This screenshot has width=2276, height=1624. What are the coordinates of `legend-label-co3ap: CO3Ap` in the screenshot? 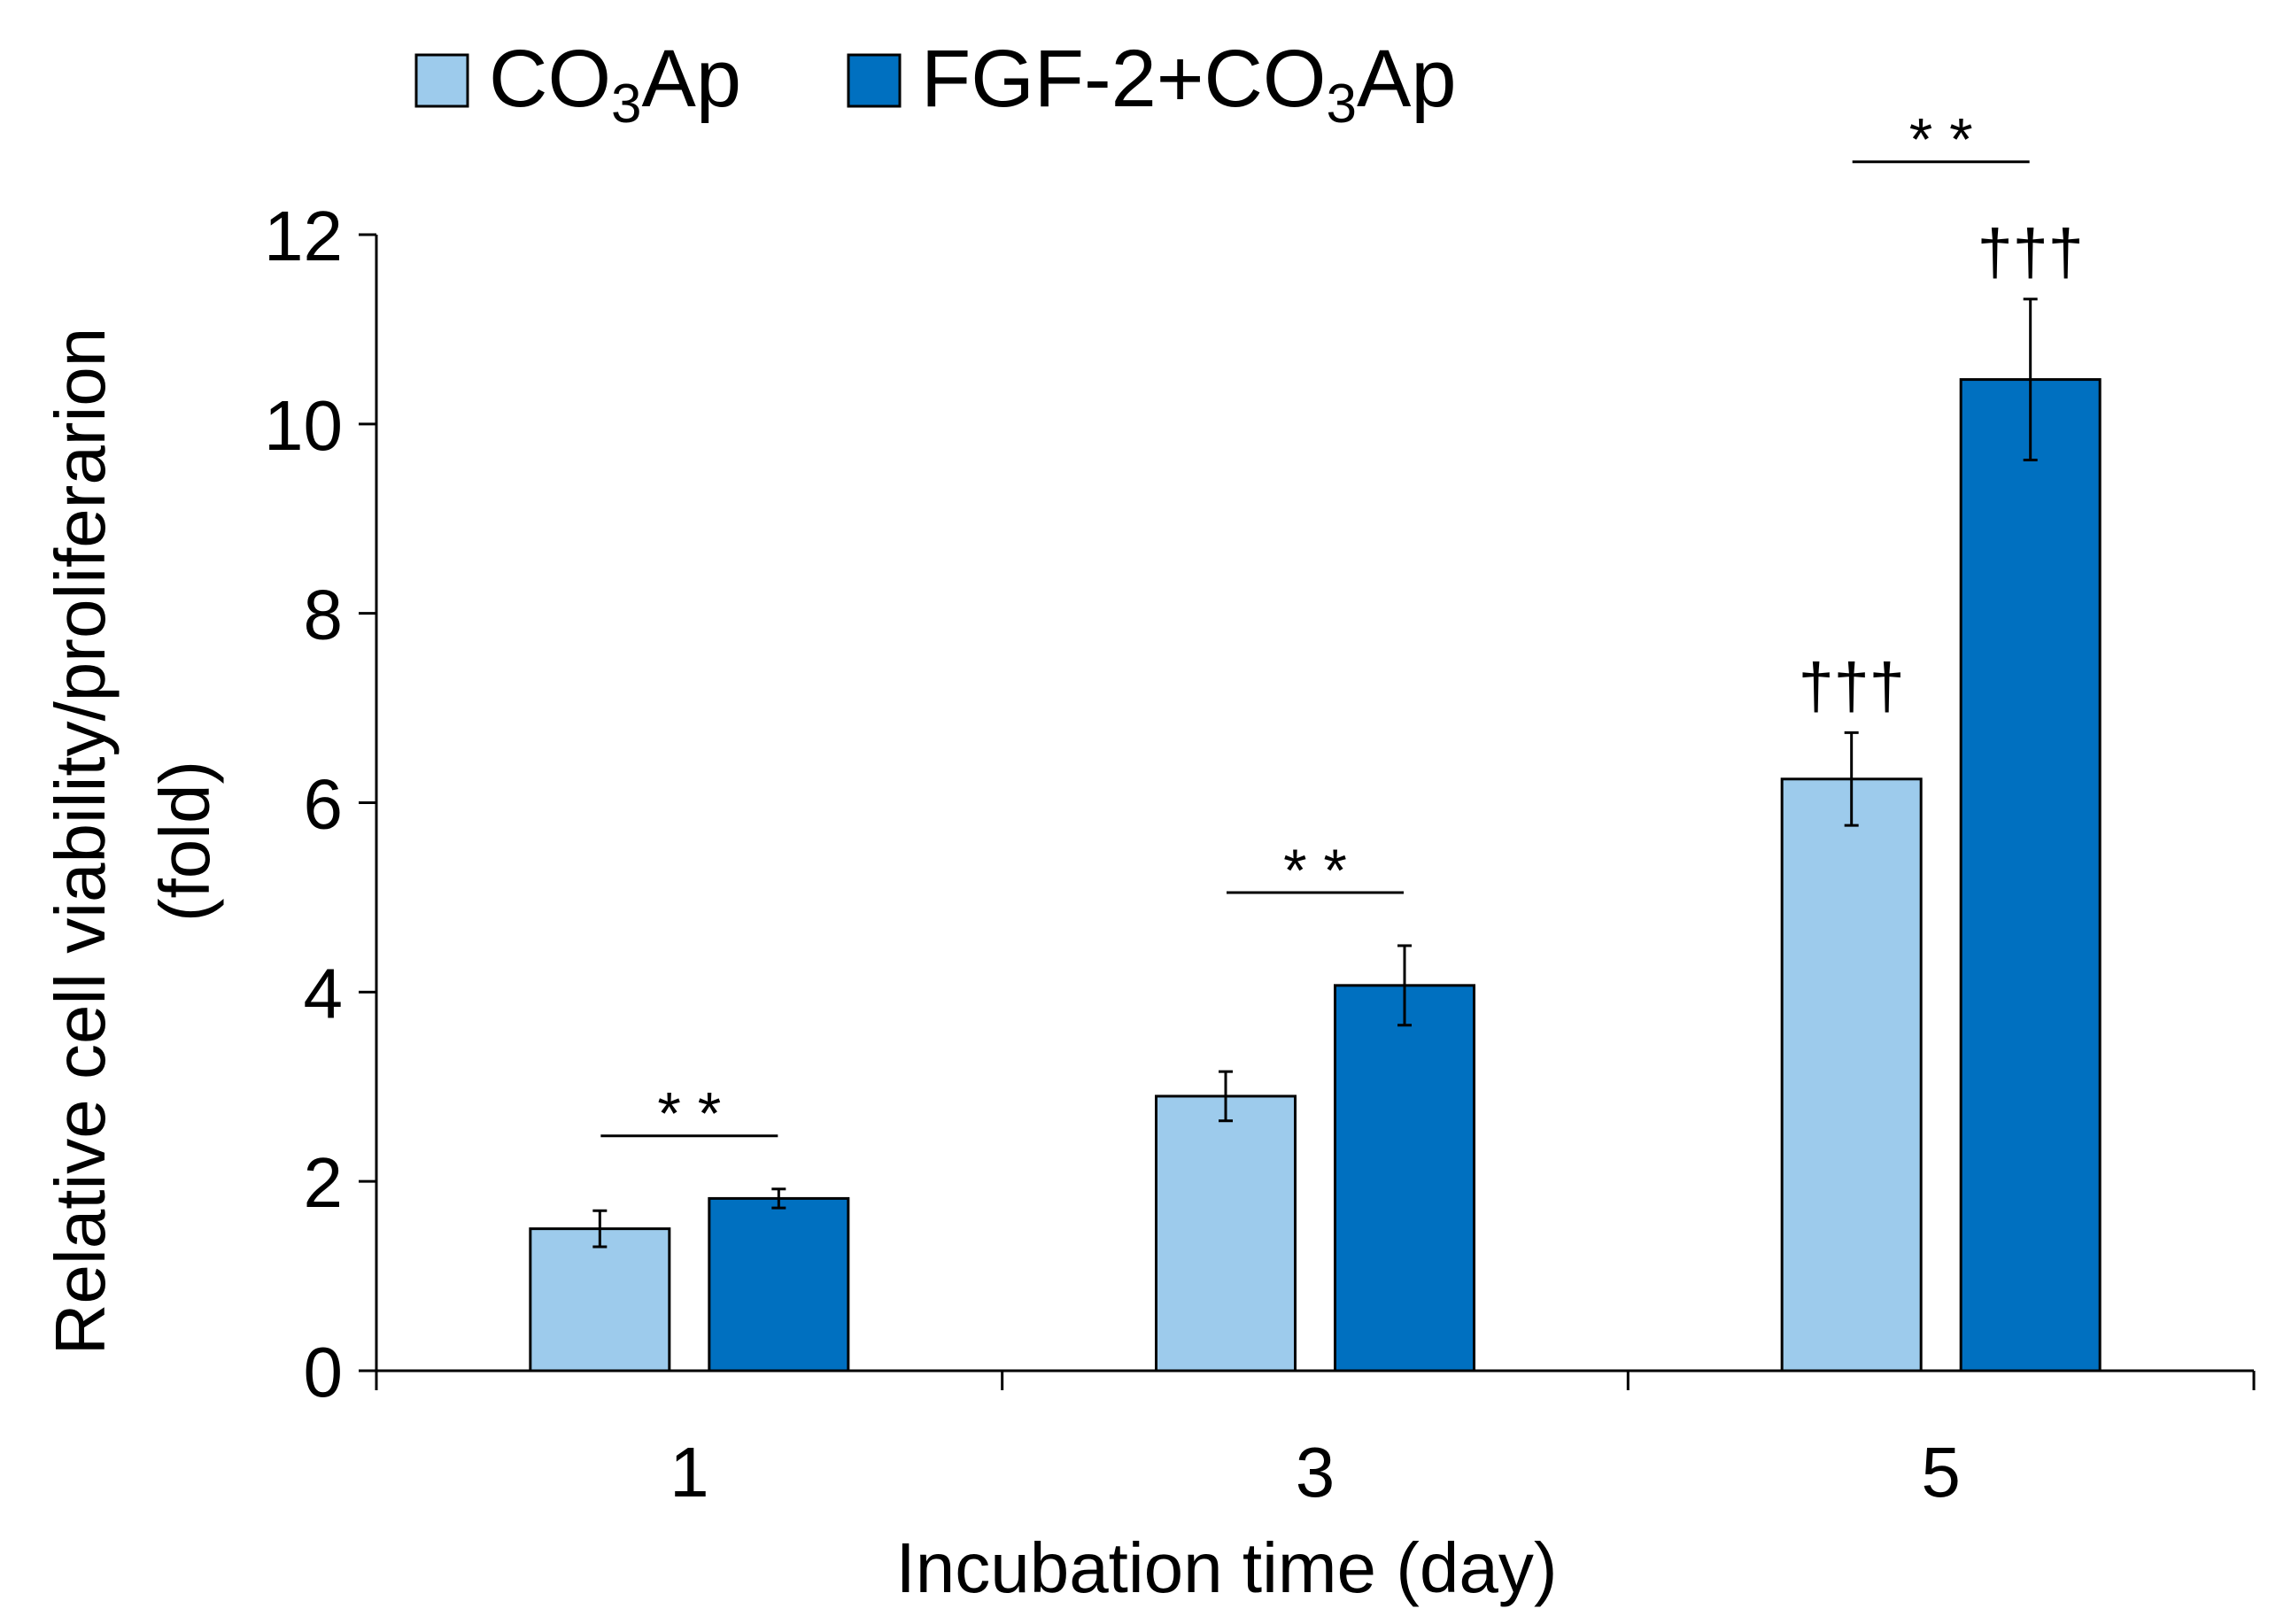 It's located at (615, 85).